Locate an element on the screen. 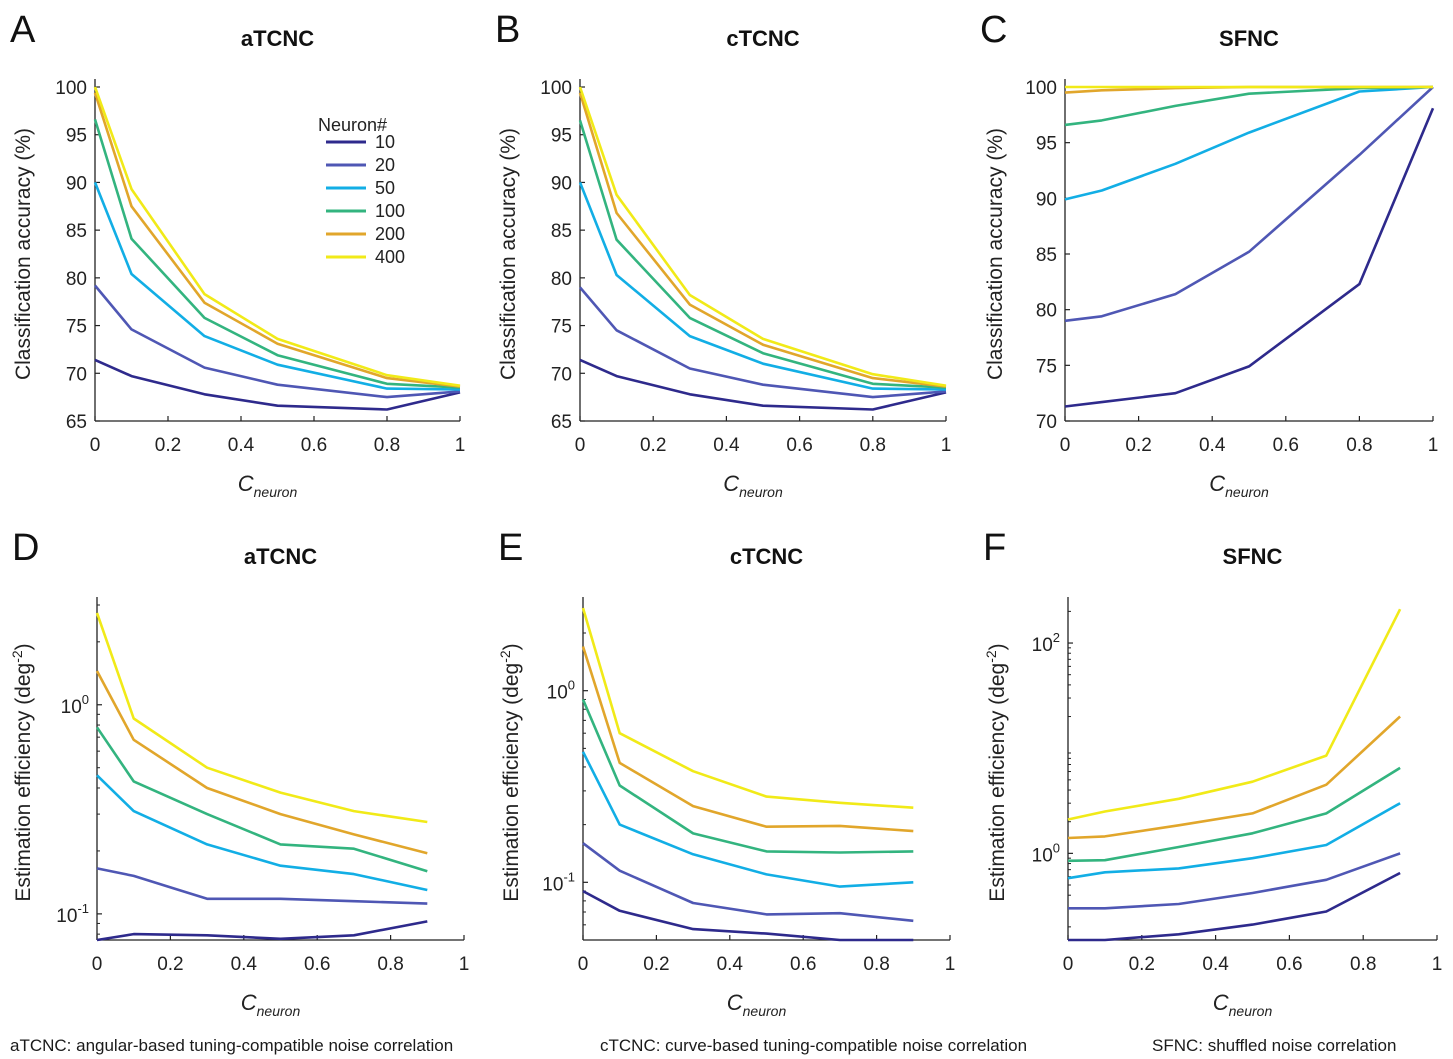 This screenshot has height=1059, width=1453. legend-label-200: 200 is located at coordinates (390, 234).